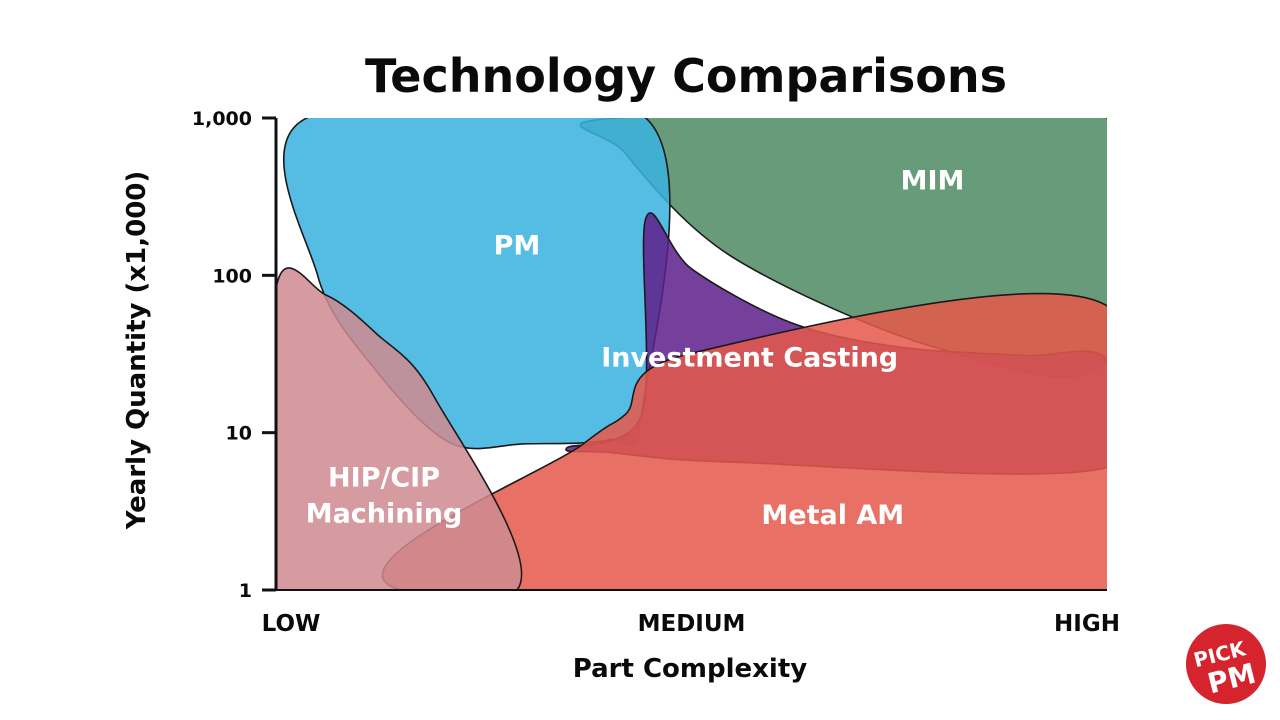 The height and width of the screenshot is (720, 1280). I want to click on logo-badge, so click(1226, 664).